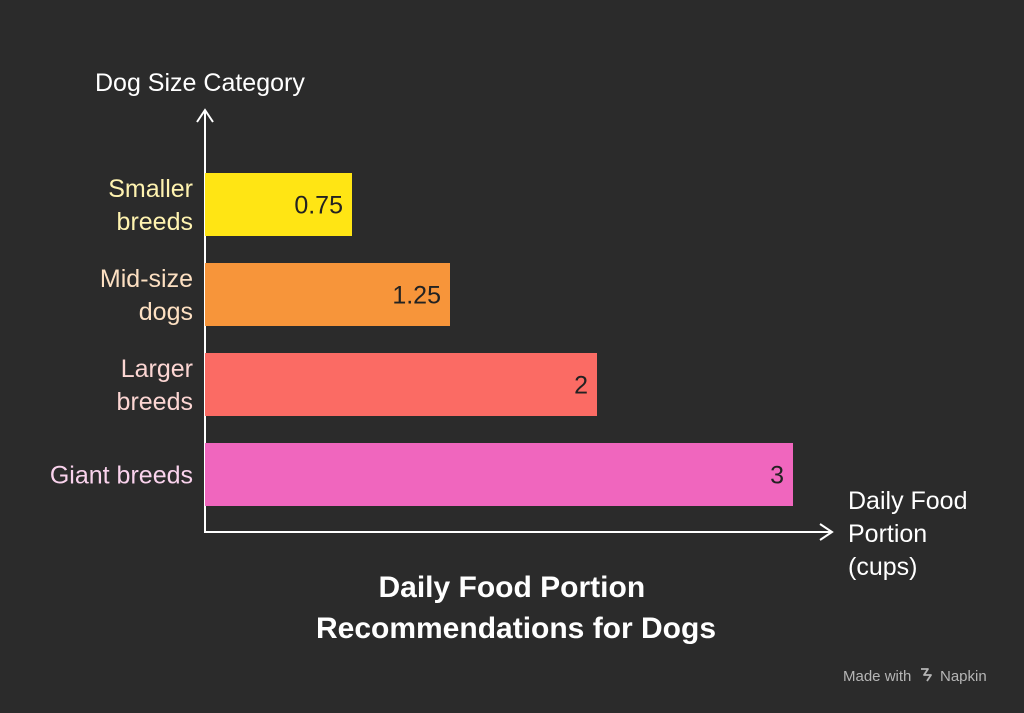 The height and width of the screenshot is (713, 1024). I want to click on napkin-logo-icon, so click(926, 675).